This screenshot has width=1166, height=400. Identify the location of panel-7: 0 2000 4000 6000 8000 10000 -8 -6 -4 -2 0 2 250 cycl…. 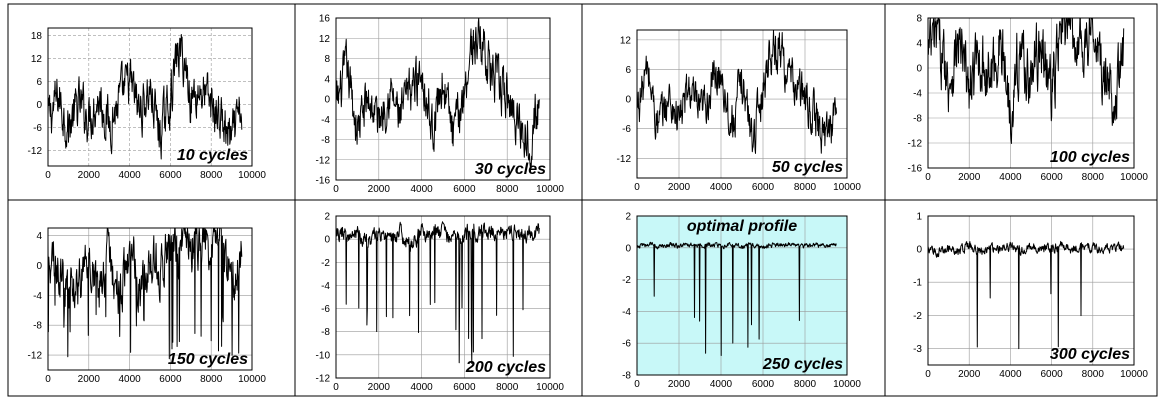
(741, 301).